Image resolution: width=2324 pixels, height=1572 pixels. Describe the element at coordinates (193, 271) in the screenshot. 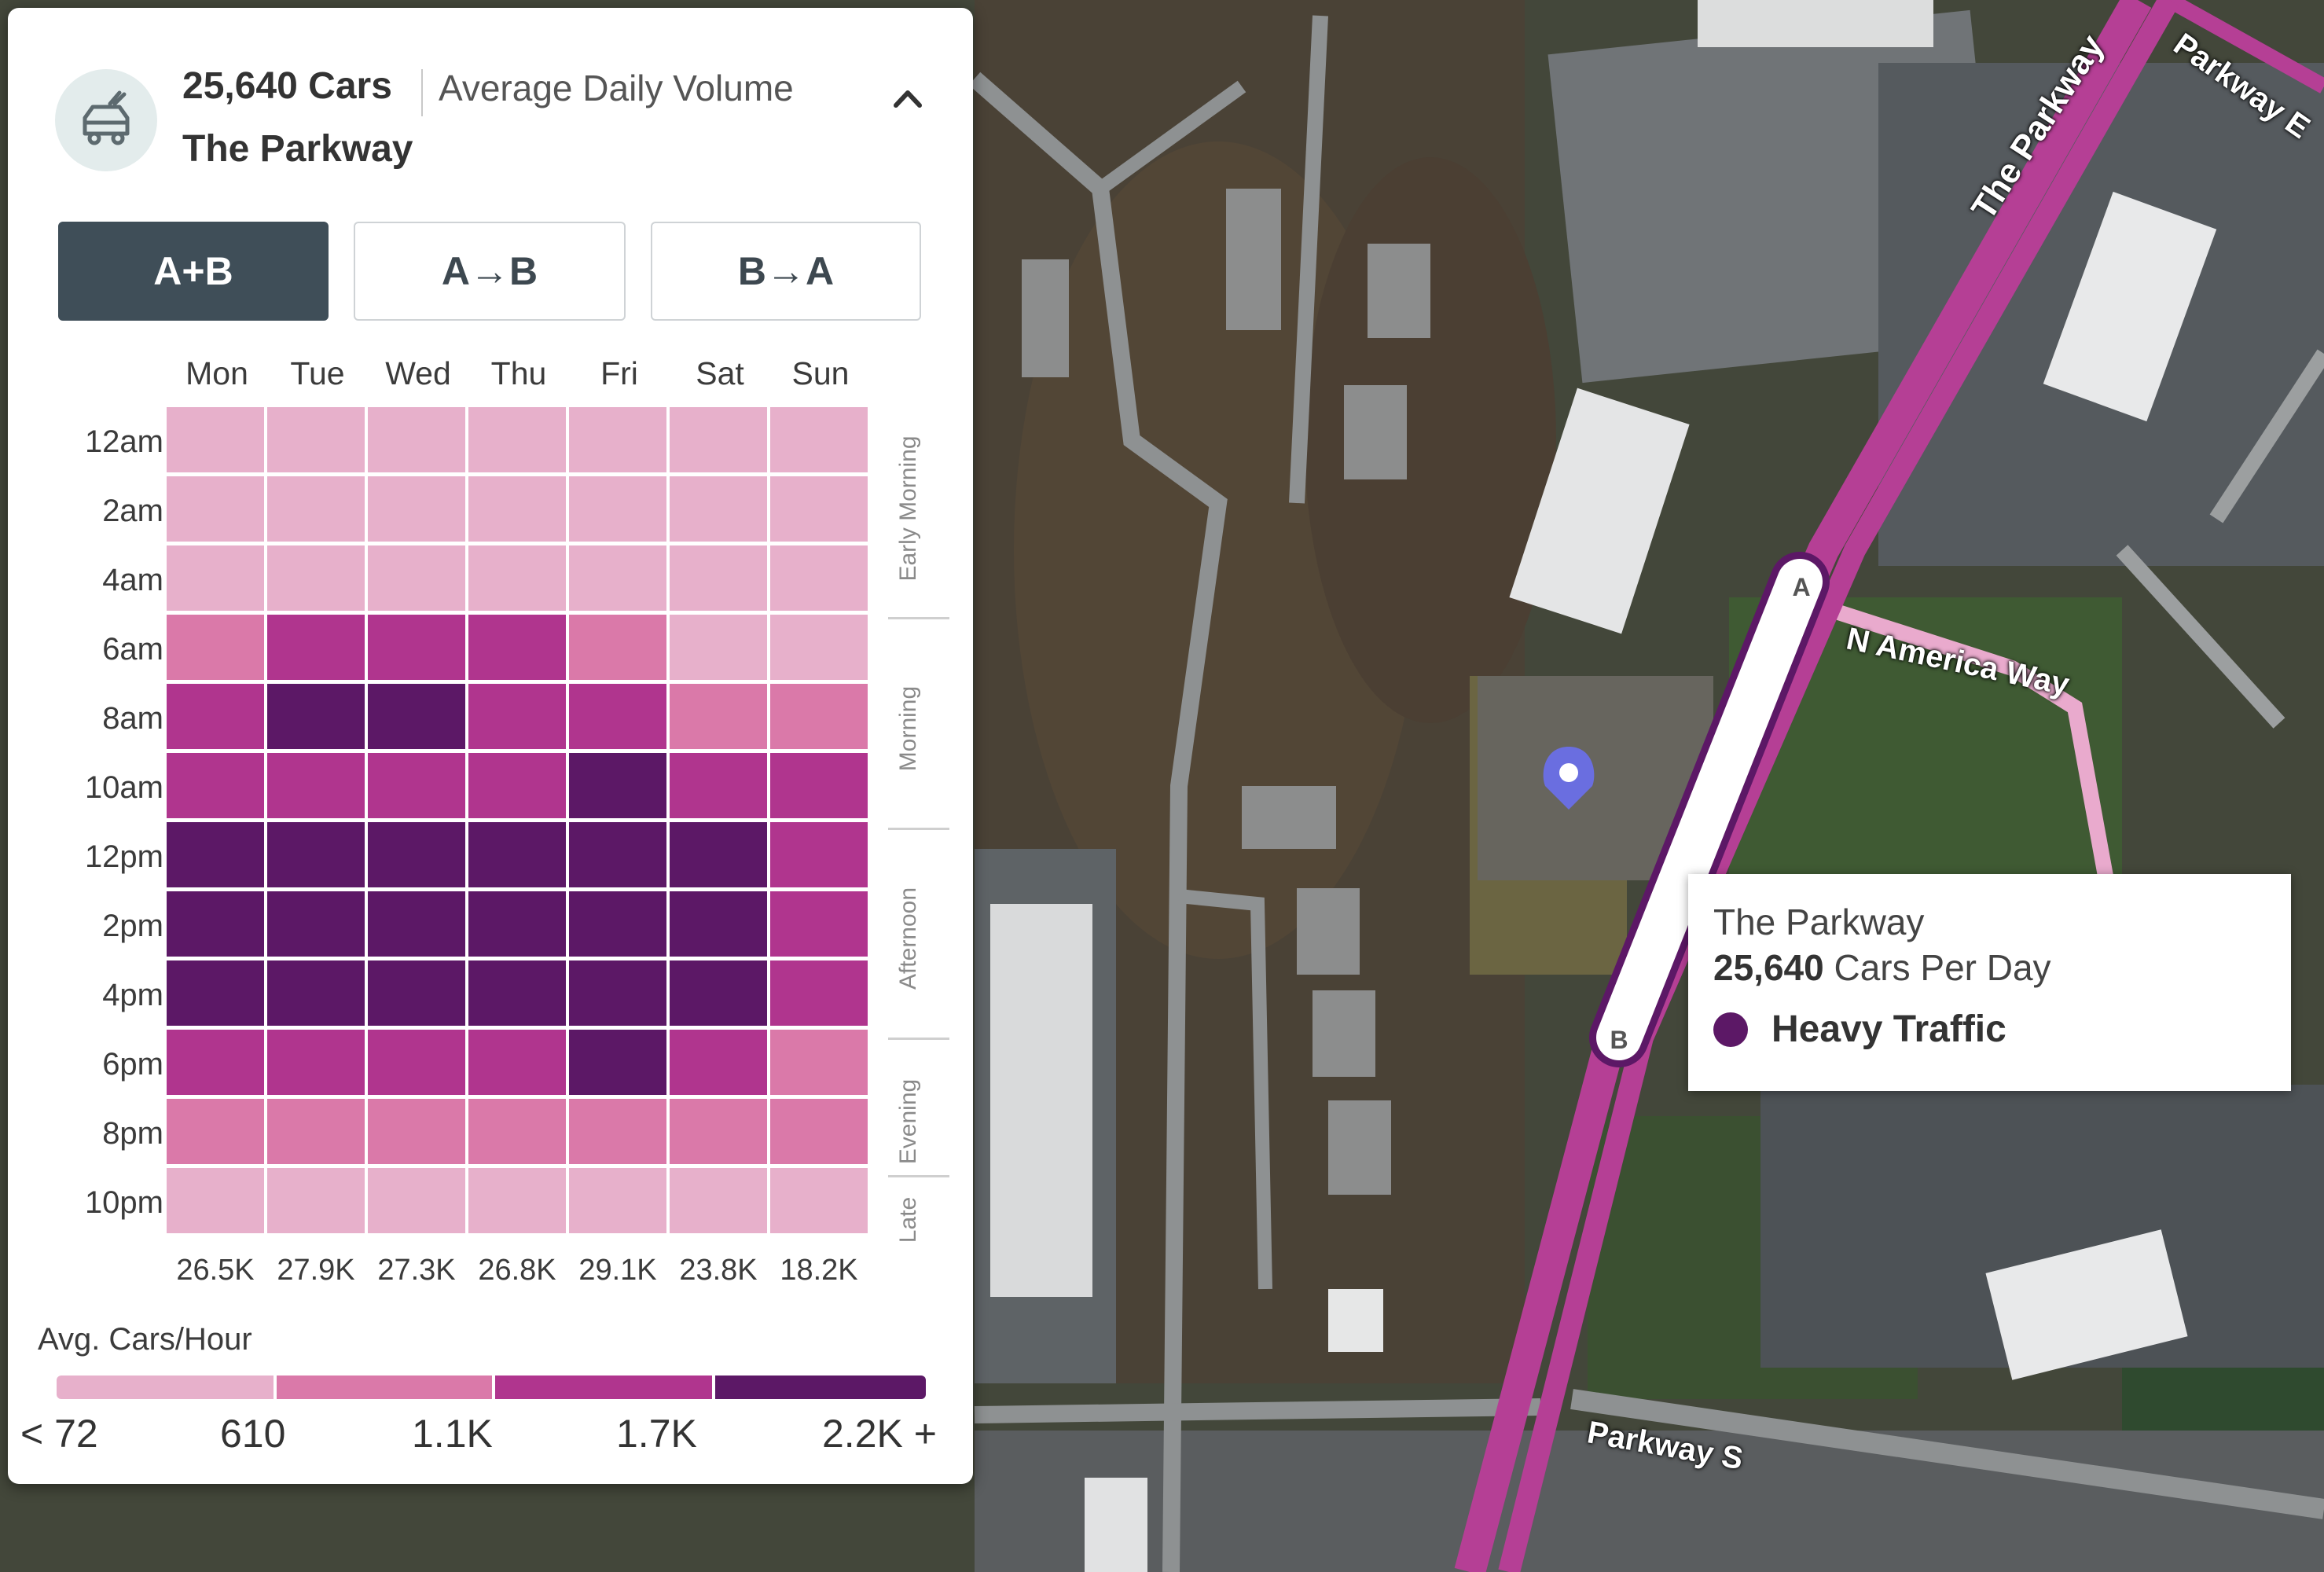

I see `direction-both-button: A+B` at that location.